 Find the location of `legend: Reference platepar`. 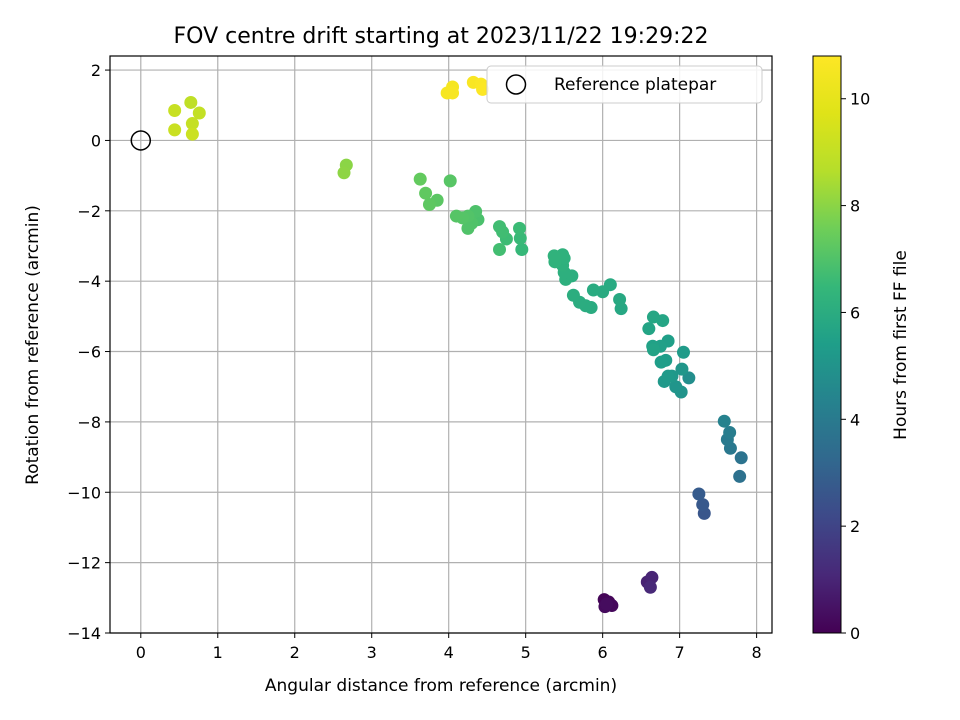

legend: Reference platepar is located at coordinates (624, 84).